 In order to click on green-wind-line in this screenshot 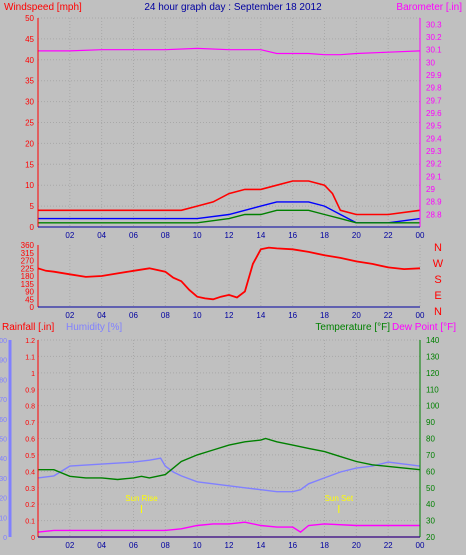, I will do `click(229, 216)`.